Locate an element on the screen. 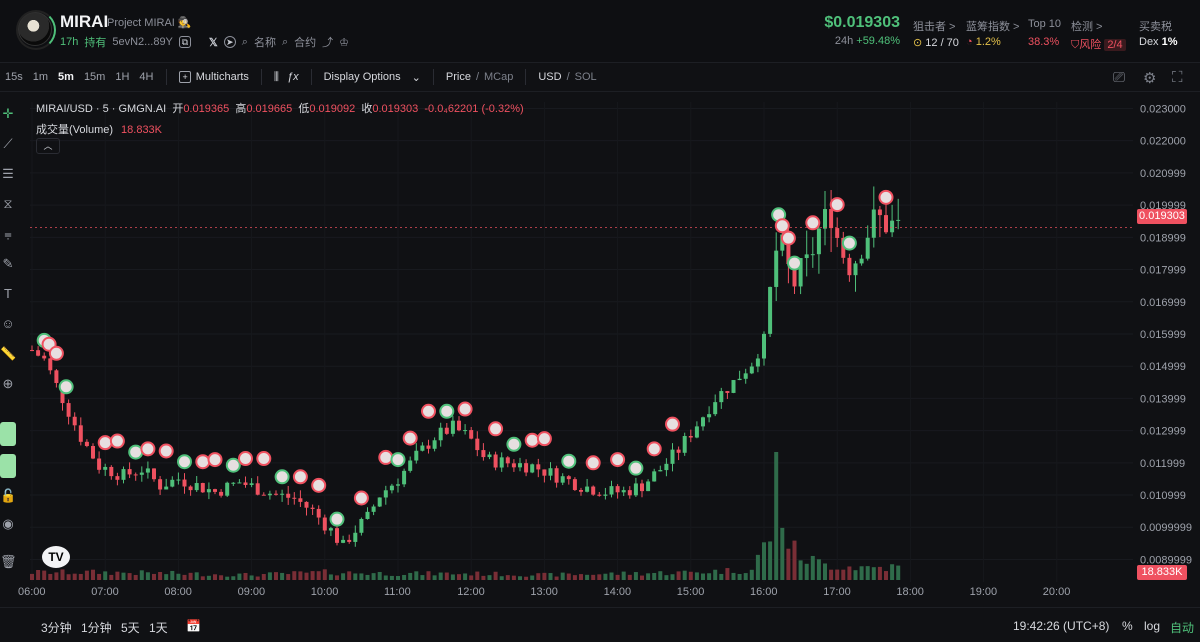 This screenshot has height=642, width=1200. candle-type-button: ⫼ is located at coordinates (276, 77).